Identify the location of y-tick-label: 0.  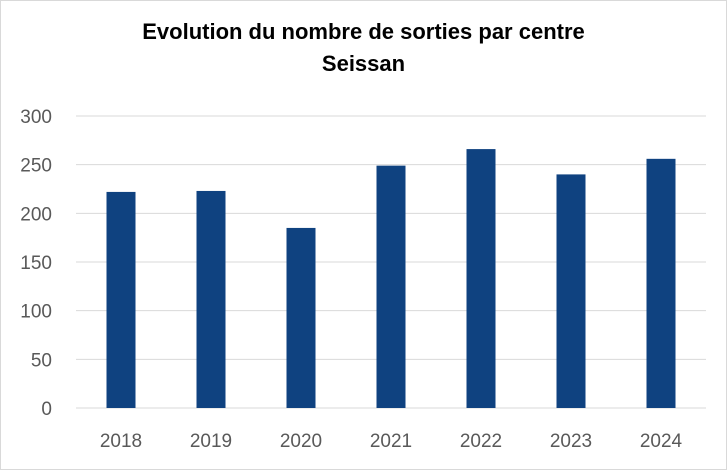
(46, 409).